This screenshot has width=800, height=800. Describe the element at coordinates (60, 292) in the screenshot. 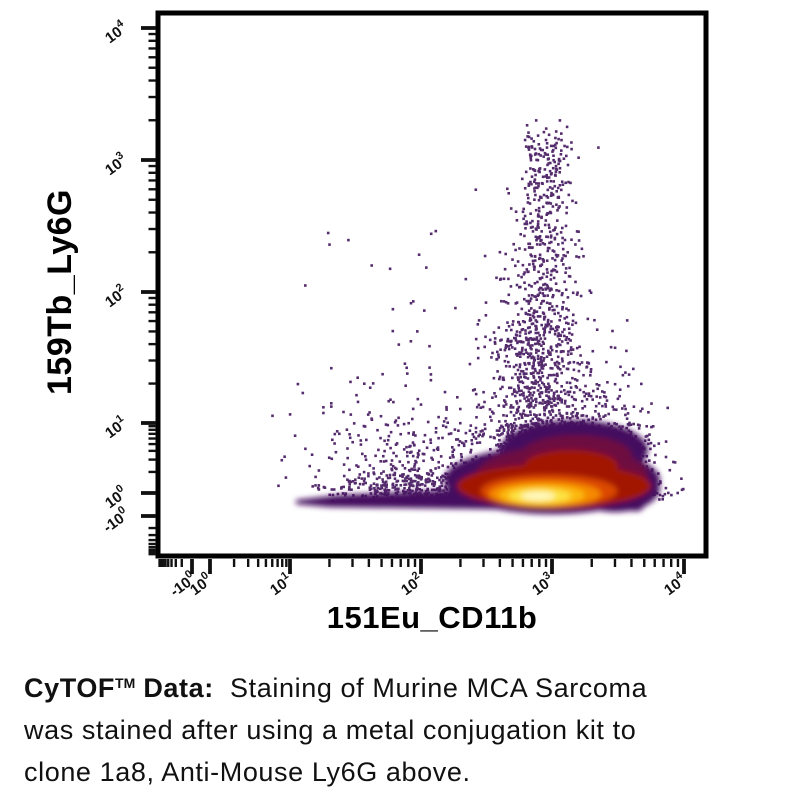

I see `y-axis-title: 159Tb_Ly6G` at that location.